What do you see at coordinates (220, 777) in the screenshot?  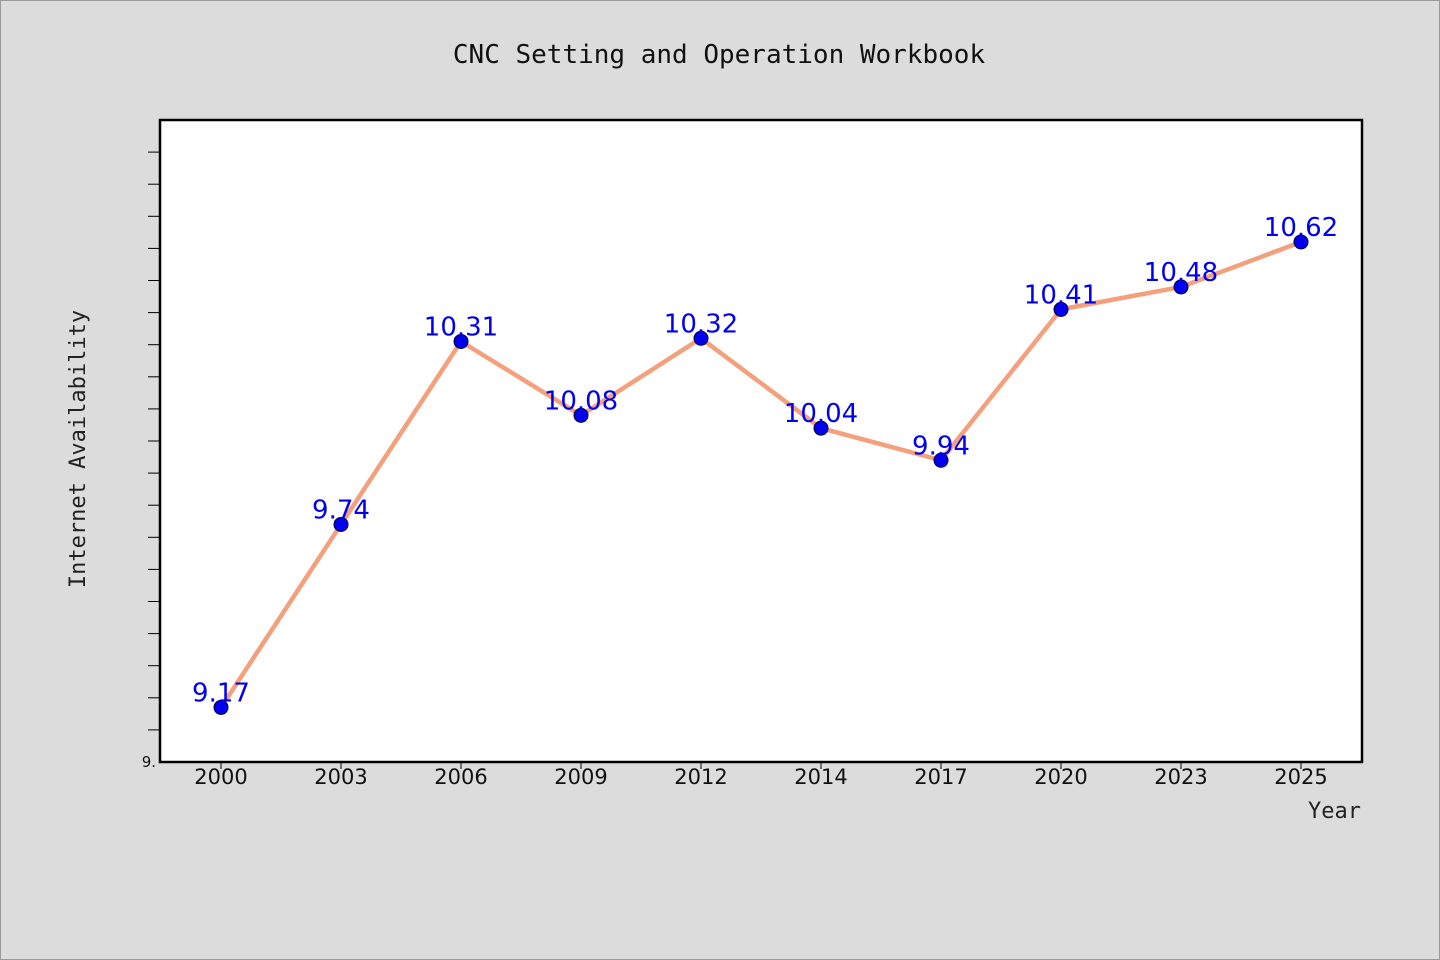 I see `x-tick-label: 2000` at bounding box center [220, 777].